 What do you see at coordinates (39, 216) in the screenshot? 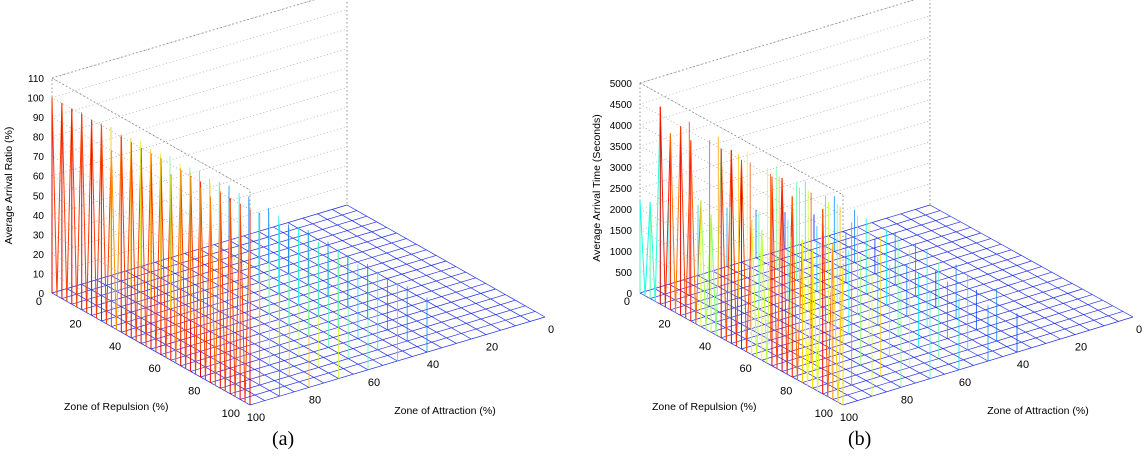
I see `z-tick-label: 40` at bounding box center [39, 216].